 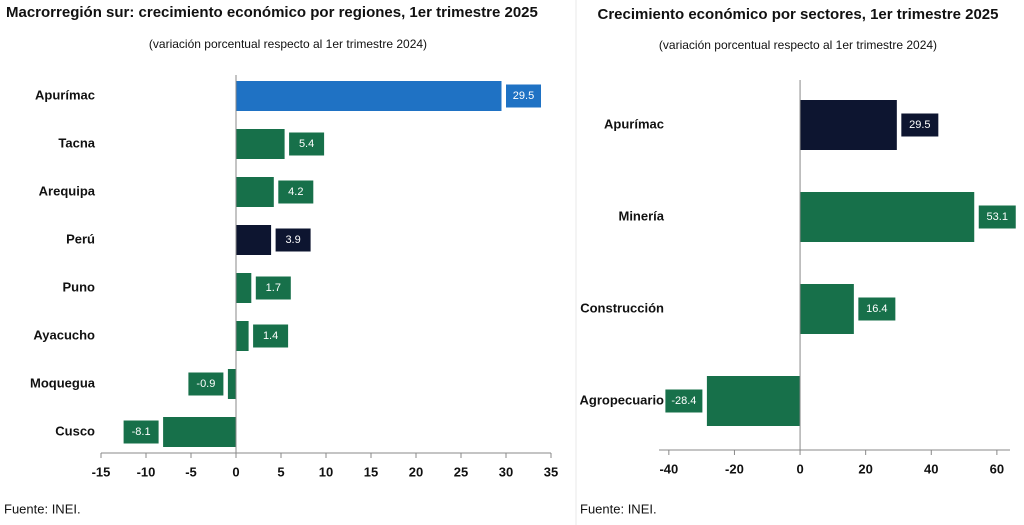 I want to click on value-label: -0.9, so click(x=205, y=384).